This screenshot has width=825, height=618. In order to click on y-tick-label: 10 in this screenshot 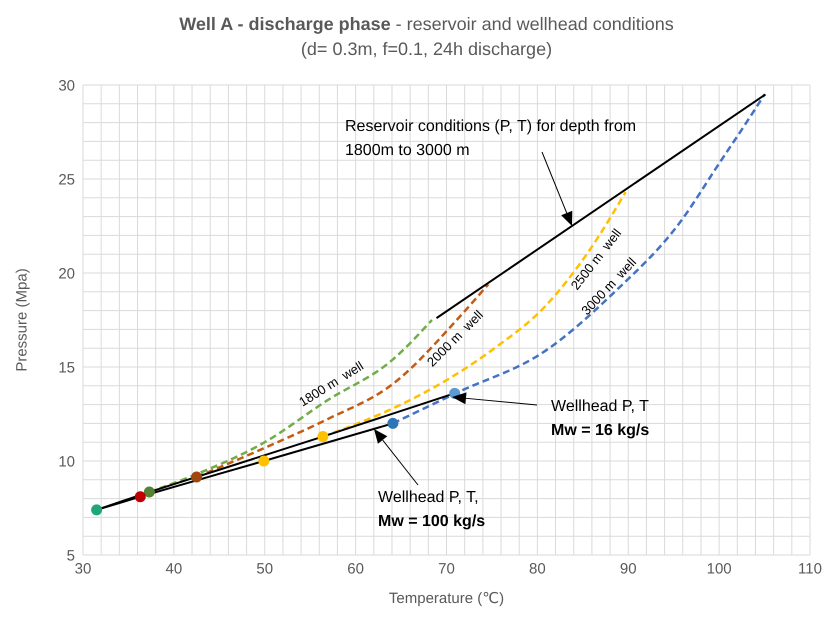, I will do `click(66, 461)`.